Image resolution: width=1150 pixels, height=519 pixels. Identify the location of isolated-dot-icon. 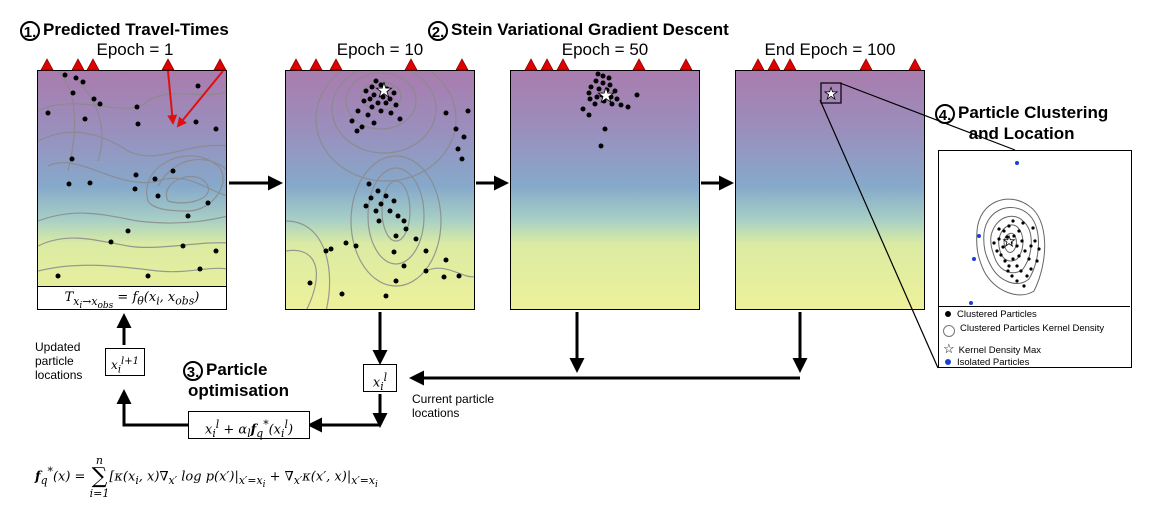
(948, 362).